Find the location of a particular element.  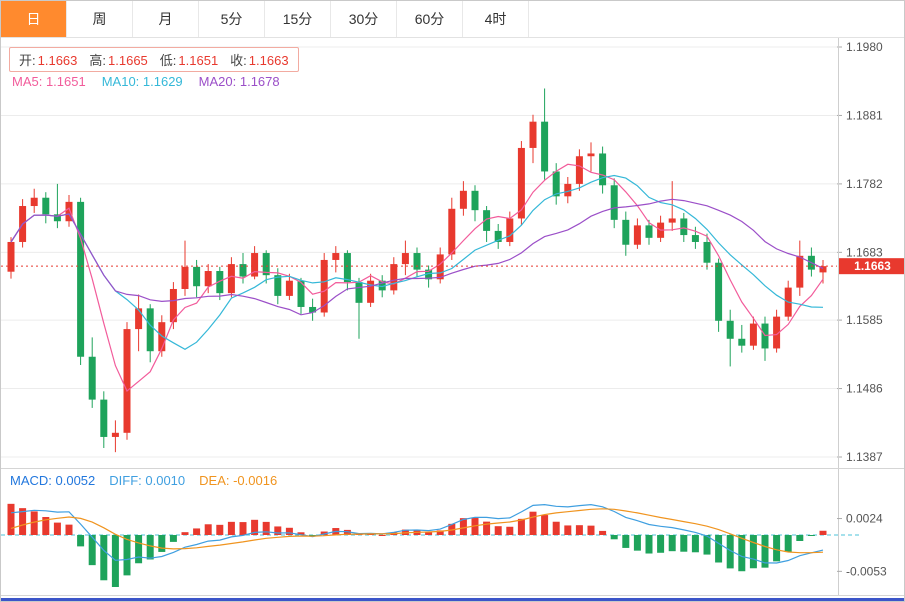

ohlc-low: 低: 1.1651 is located at coordinates (189, 59).